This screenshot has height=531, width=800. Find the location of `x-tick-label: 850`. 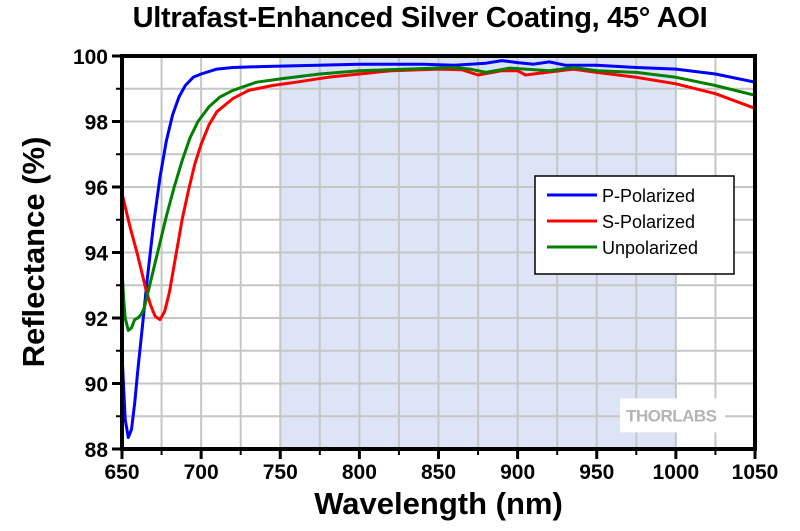

x-tick-label: 850 is located at coordinates (438, 472).